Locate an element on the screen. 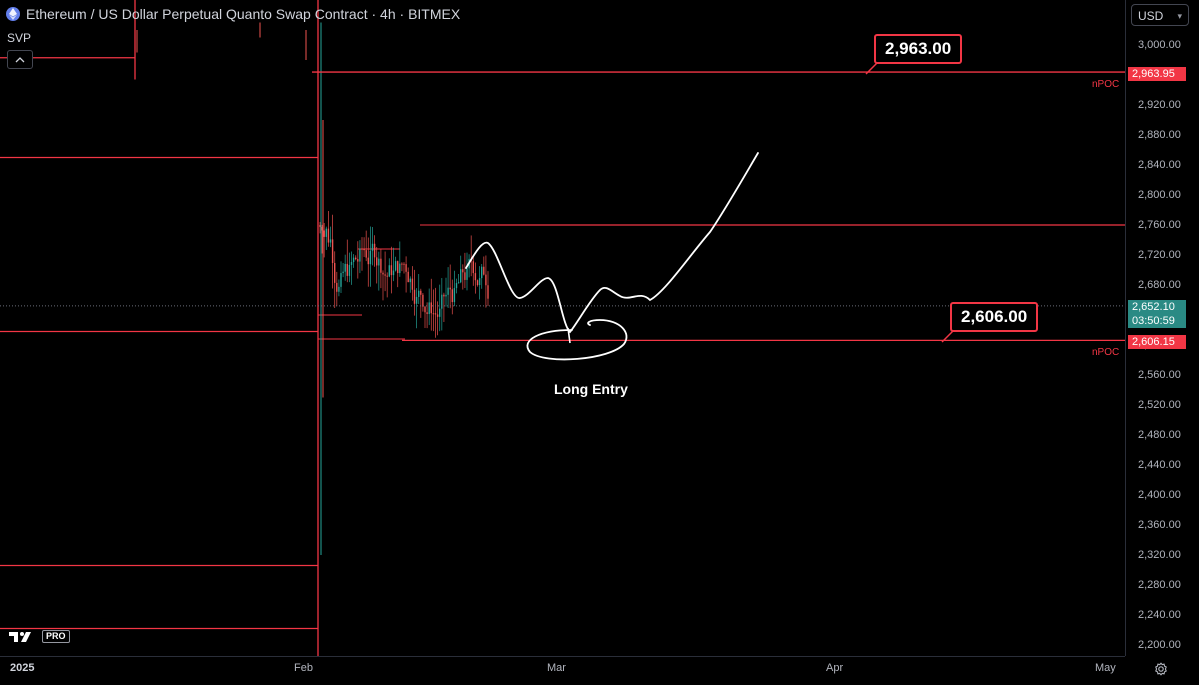 The image size is (1199, 685). price-tick-label: 2,360.00 is located at coordinates (1159, 525).